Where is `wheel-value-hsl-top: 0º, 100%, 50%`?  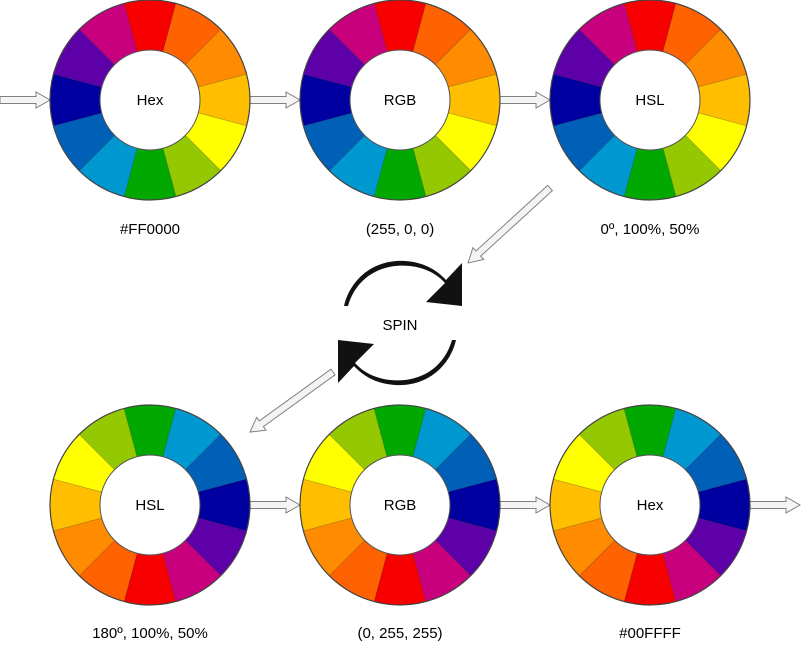
wheel-value-hsl-top: 0º, 100%, 50% is located at coordinates (650, 229).